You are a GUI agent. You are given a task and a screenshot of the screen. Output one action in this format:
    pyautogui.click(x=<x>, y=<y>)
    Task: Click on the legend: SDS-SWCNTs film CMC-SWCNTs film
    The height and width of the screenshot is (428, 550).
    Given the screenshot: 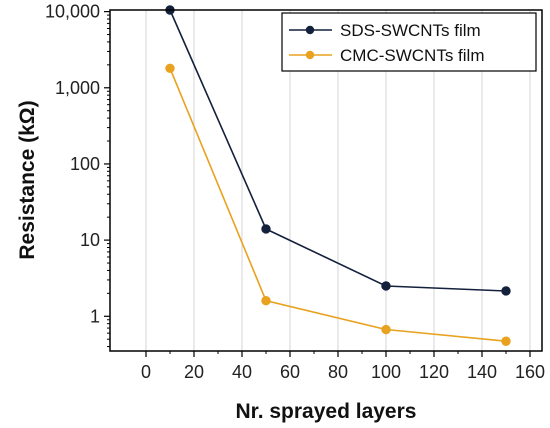 What is the action you would take?
    pyautogui.click(x=409, y=42)
    